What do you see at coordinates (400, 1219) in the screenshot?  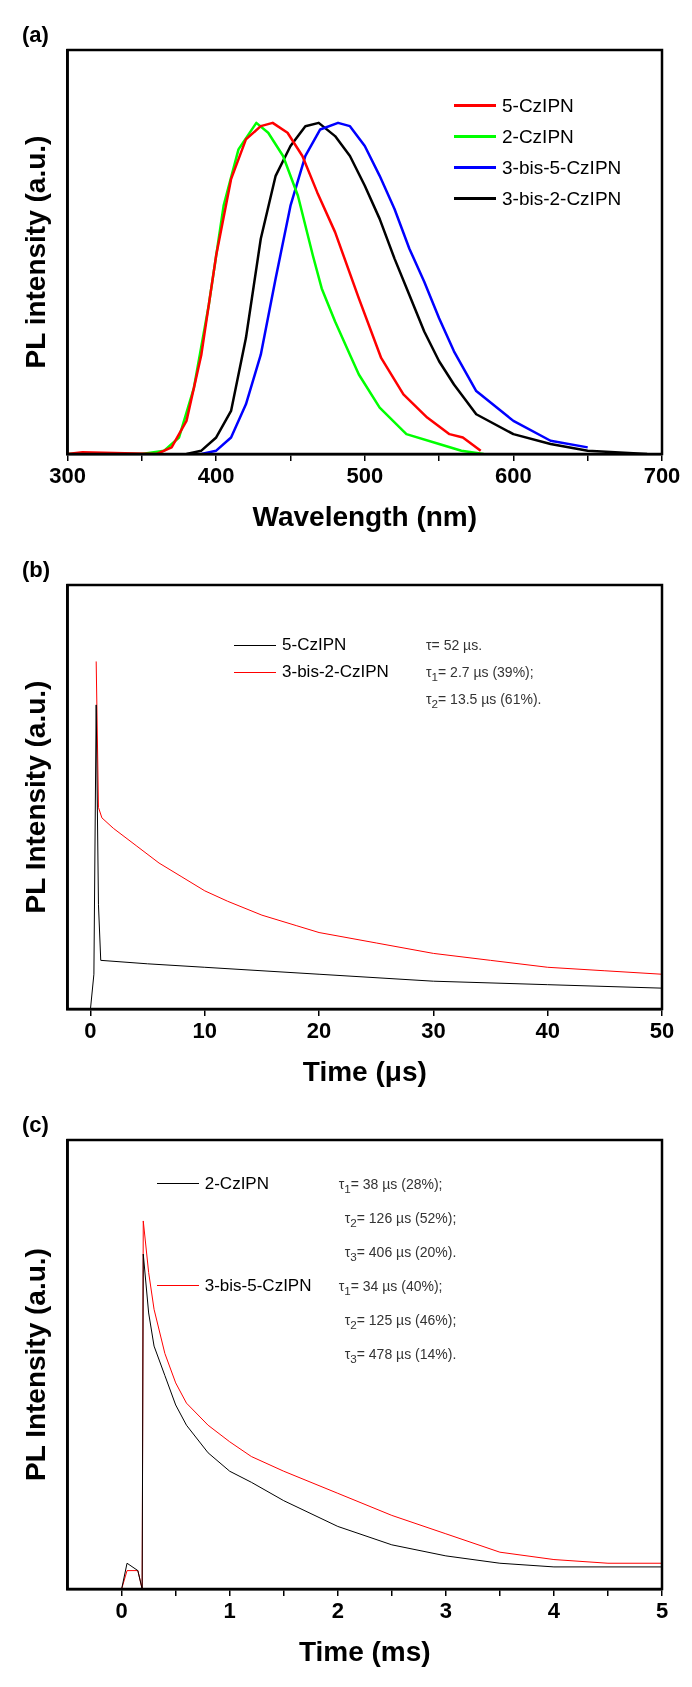 I see `annotation: τ$_{2}$= 126 µs (52%);` at bounding box center [400, 1219].